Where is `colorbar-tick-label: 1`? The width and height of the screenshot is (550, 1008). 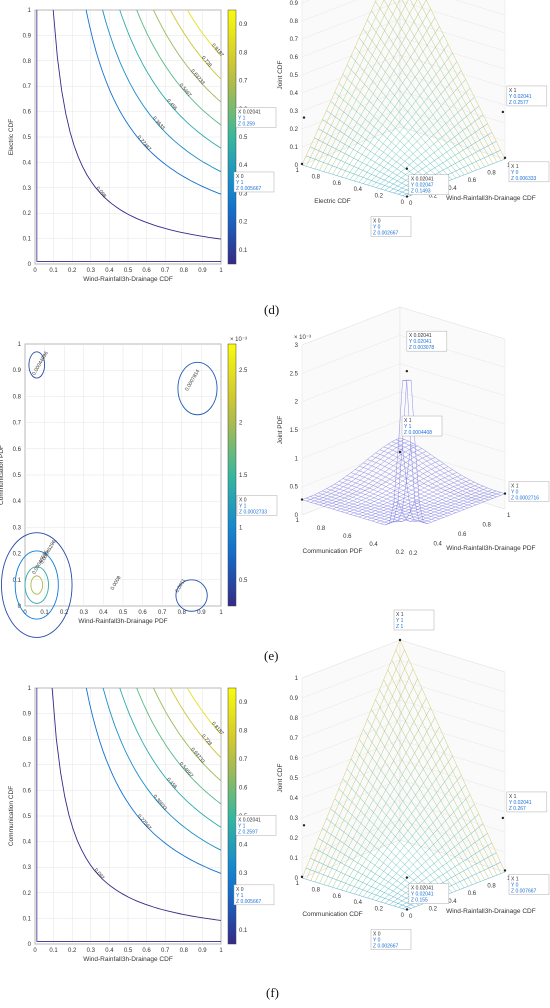 colorbar-tick-label: 1 is located at coordinates (241, 528).